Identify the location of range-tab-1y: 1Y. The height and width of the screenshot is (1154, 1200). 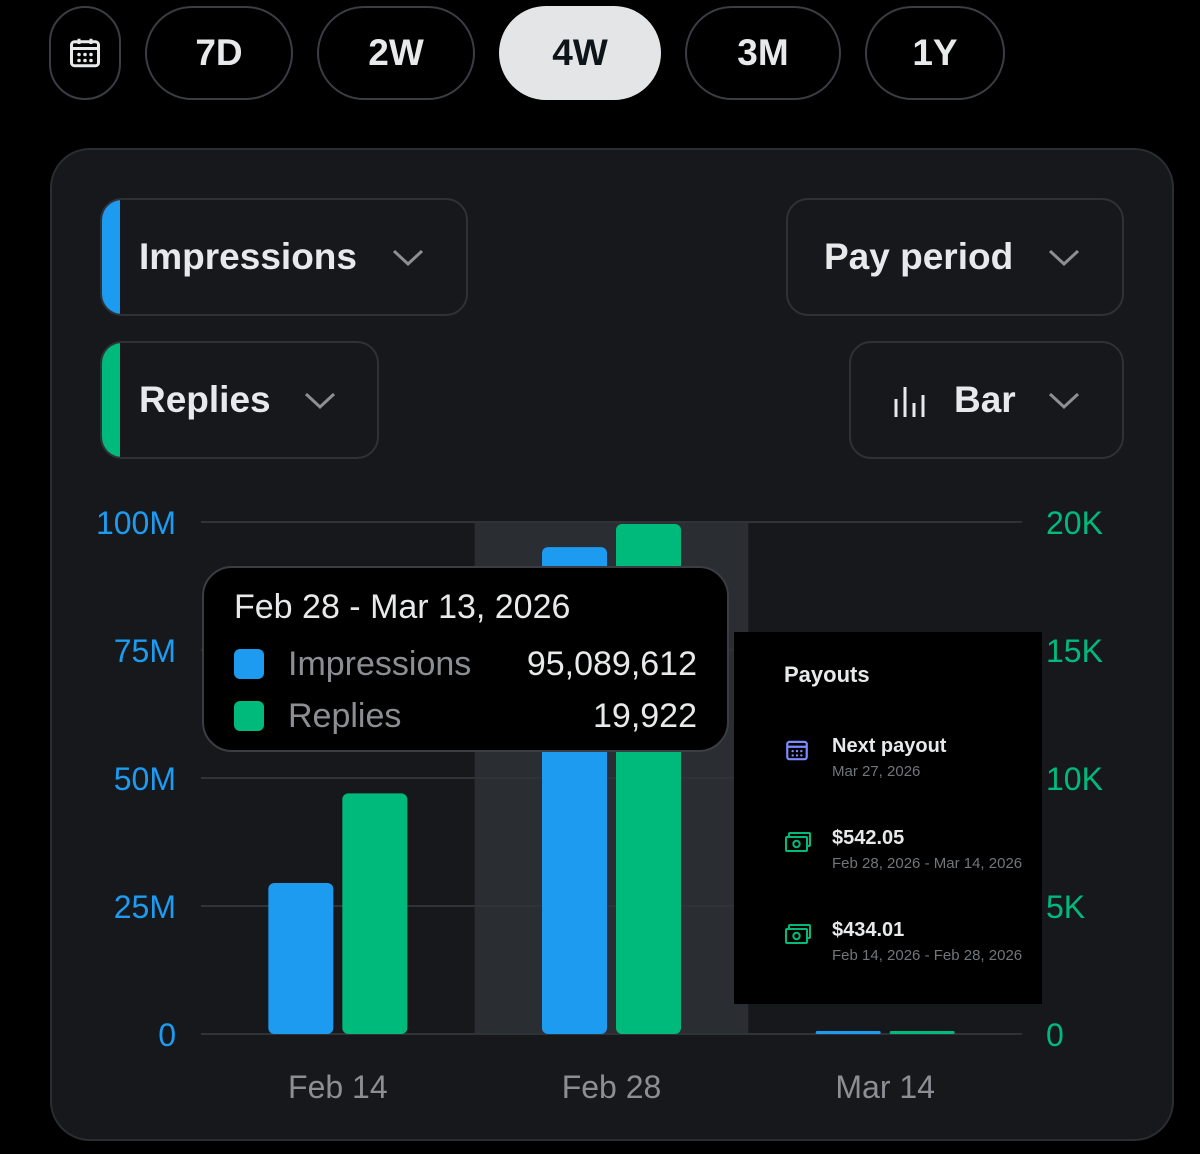
(935, 53).